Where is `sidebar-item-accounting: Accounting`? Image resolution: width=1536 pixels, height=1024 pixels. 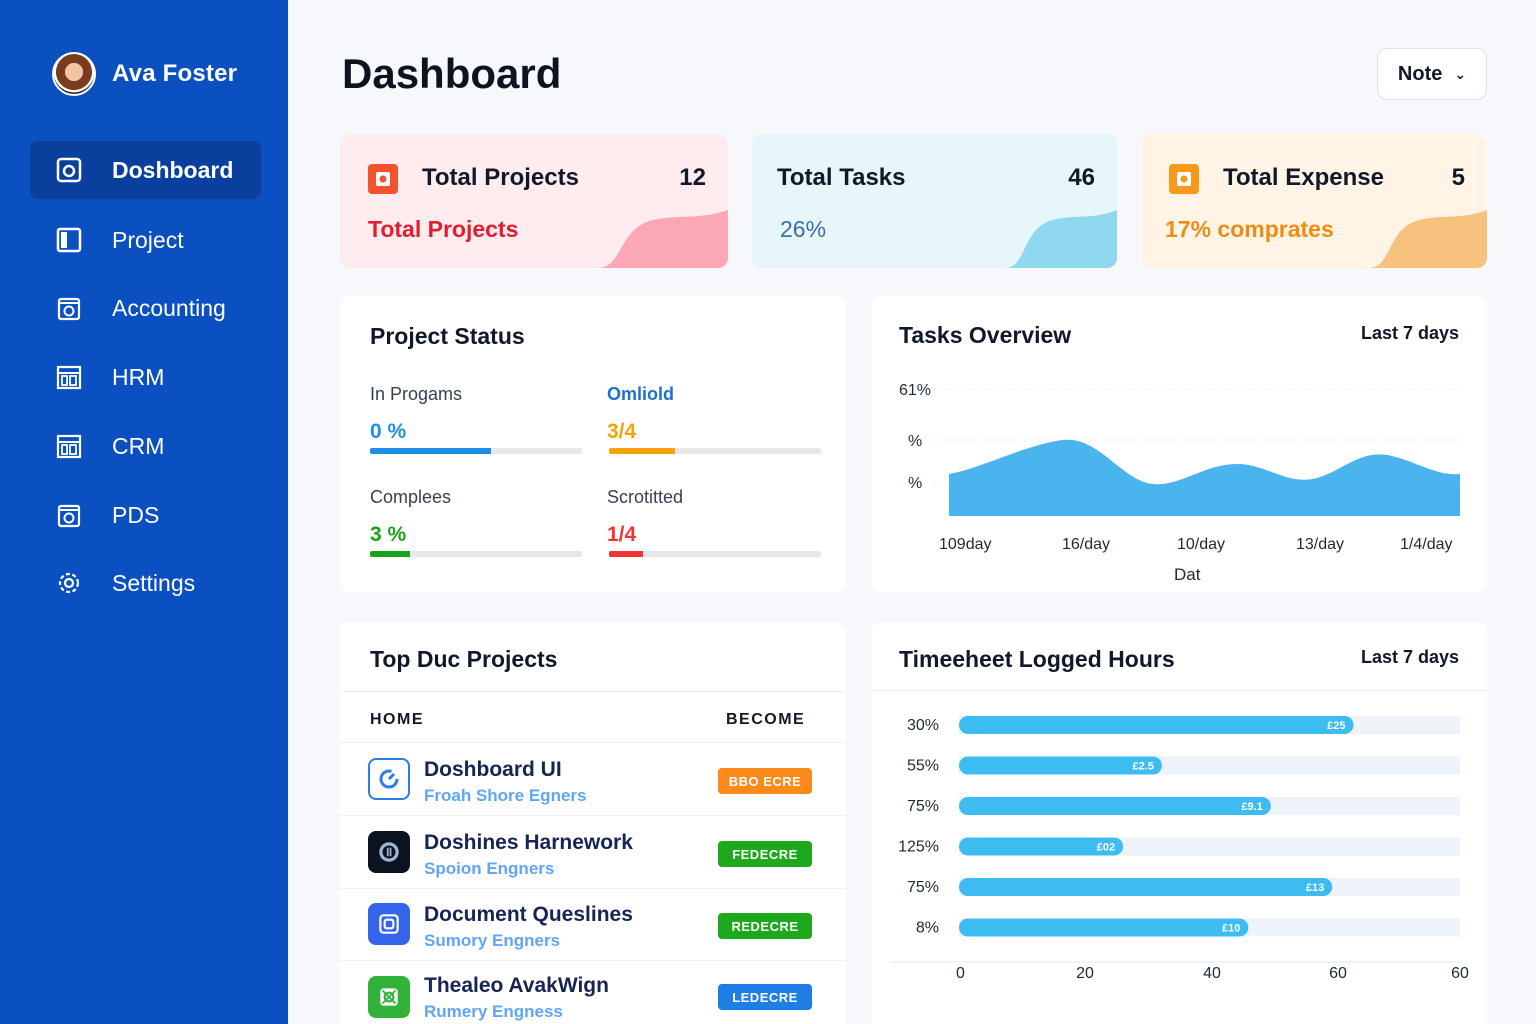
sidebar-item-accounting: Accounting is located at coordinates (145, 308).